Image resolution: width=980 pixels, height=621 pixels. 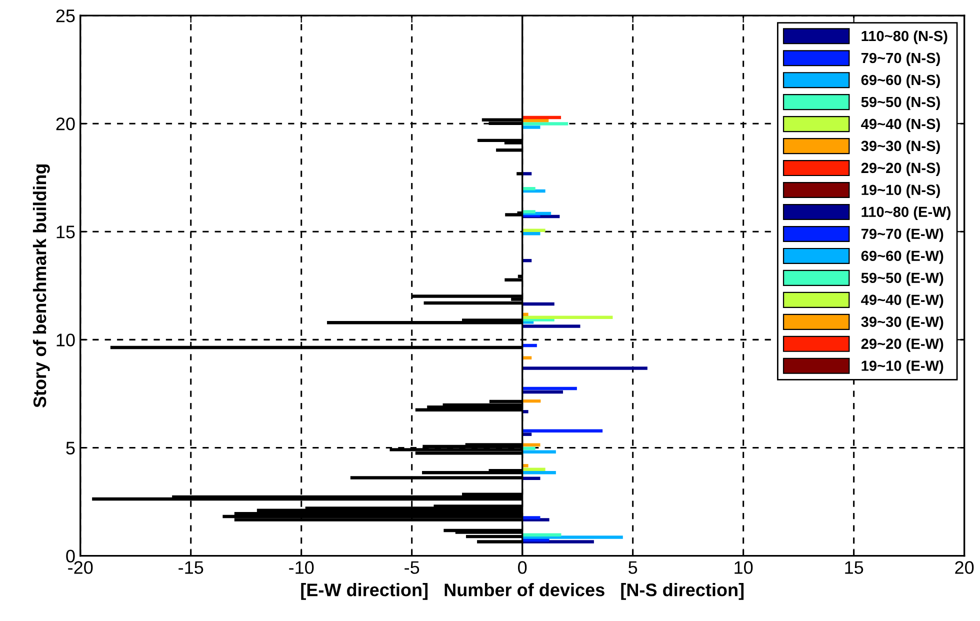 What do you see at coordinates (964, 567) in the screenshot?
I see `x-tick-label: 20` at bounding box center [964, 567].